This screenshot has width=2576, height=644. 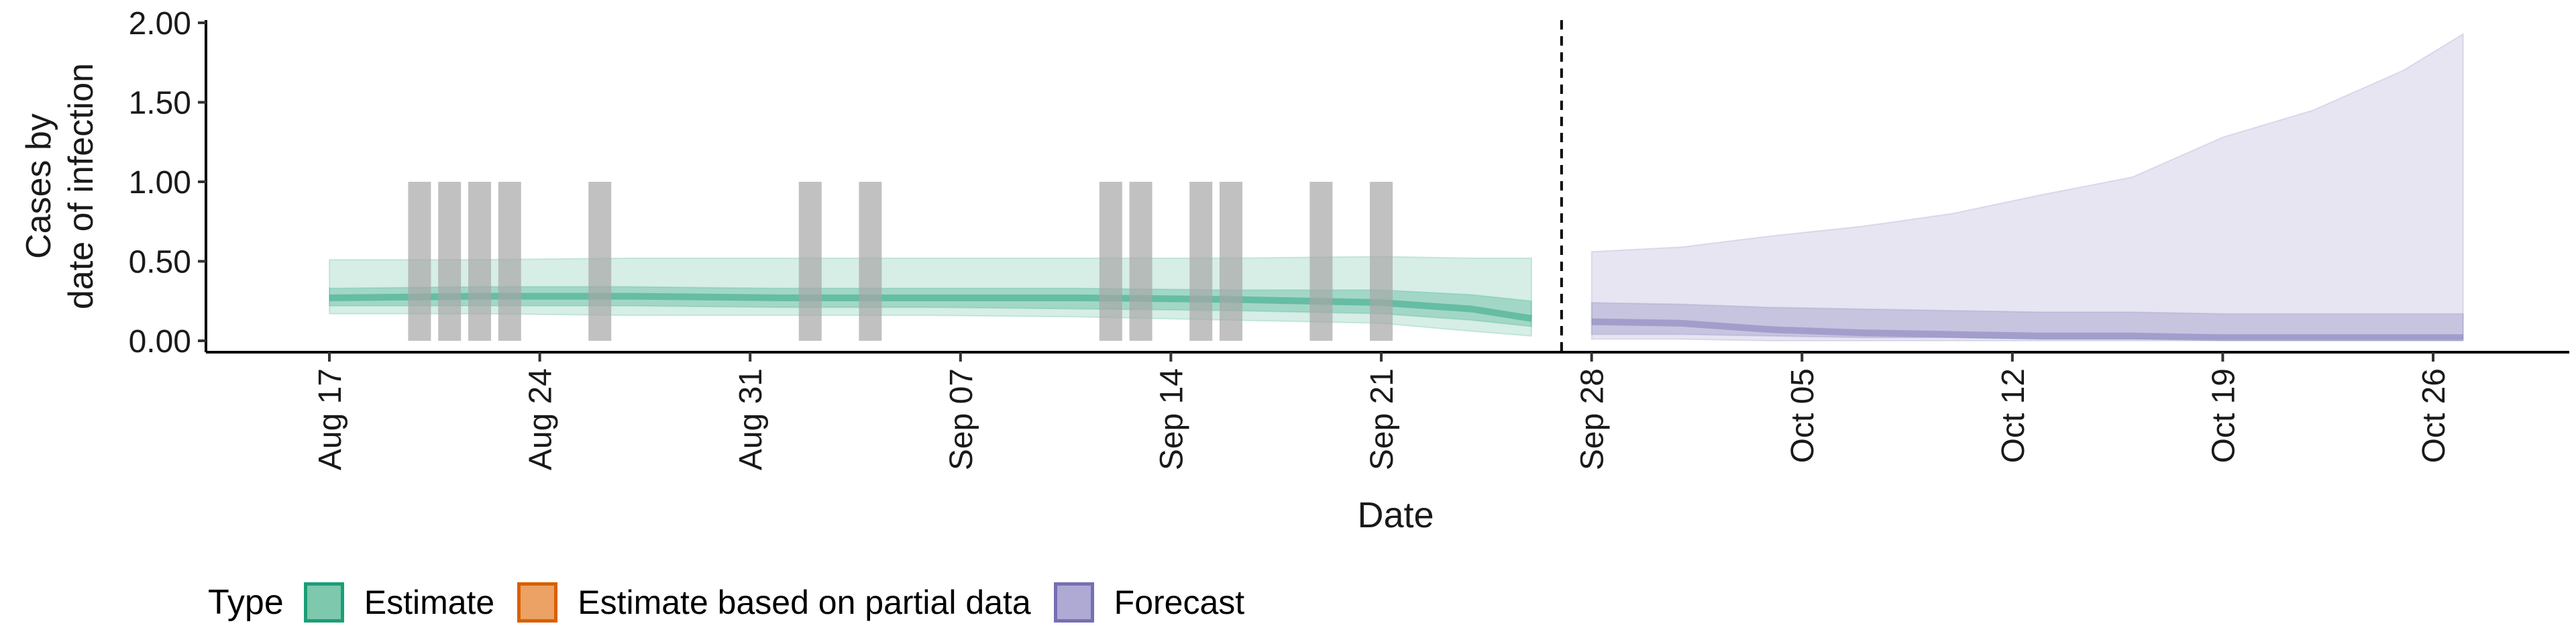 What do you see at coordinates (246, 602) in the screenshot?
I see `legend-title: Type` at bounding box center [246, 602].